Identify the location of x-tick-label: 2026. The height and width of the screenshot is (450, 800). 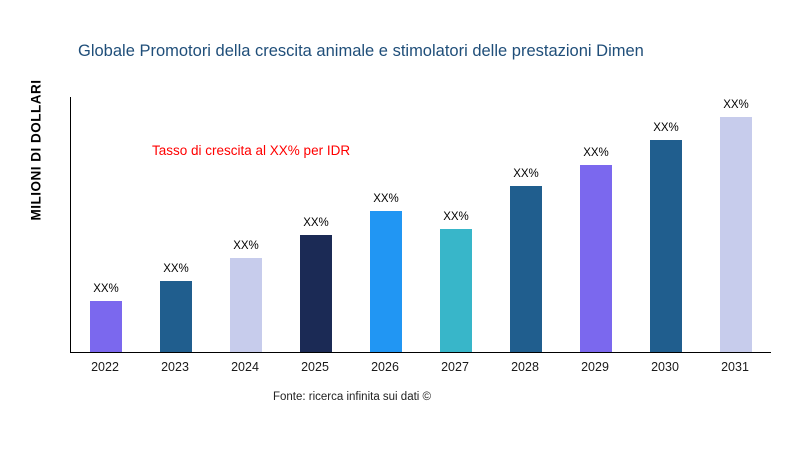
(385, 367).